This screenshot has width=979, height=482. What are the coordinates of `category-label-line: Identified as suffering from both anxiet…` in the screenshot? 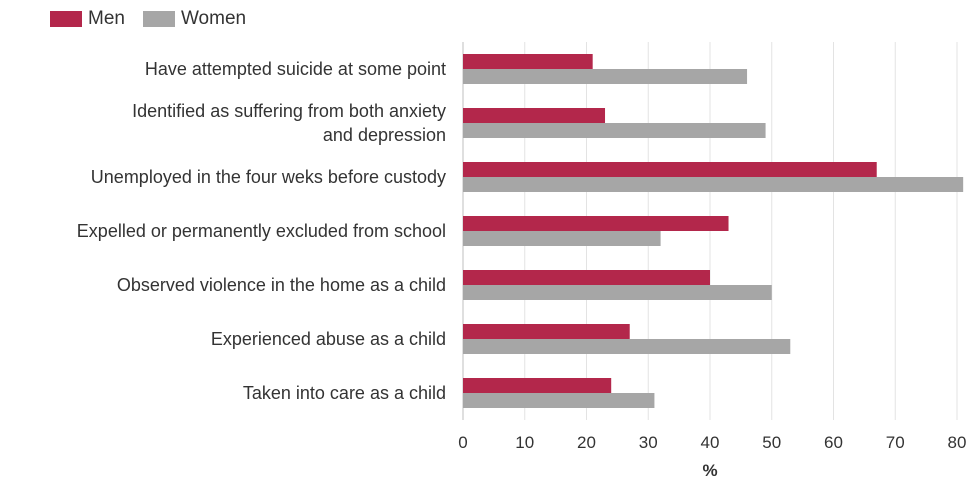 It's located at (289, 111).